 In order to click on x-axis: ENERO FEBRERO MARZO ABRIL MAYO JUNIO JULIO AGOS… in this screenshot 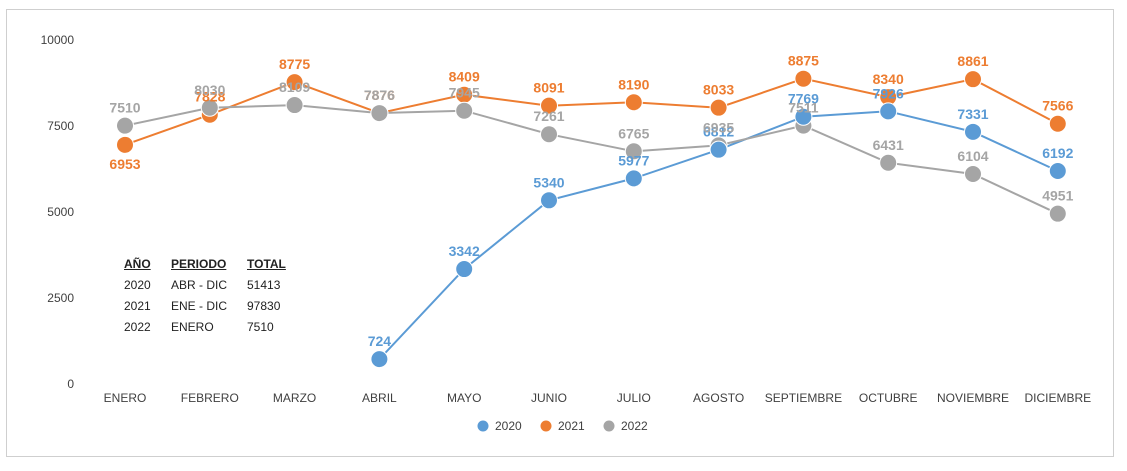, I will do `click(597, 398)`.